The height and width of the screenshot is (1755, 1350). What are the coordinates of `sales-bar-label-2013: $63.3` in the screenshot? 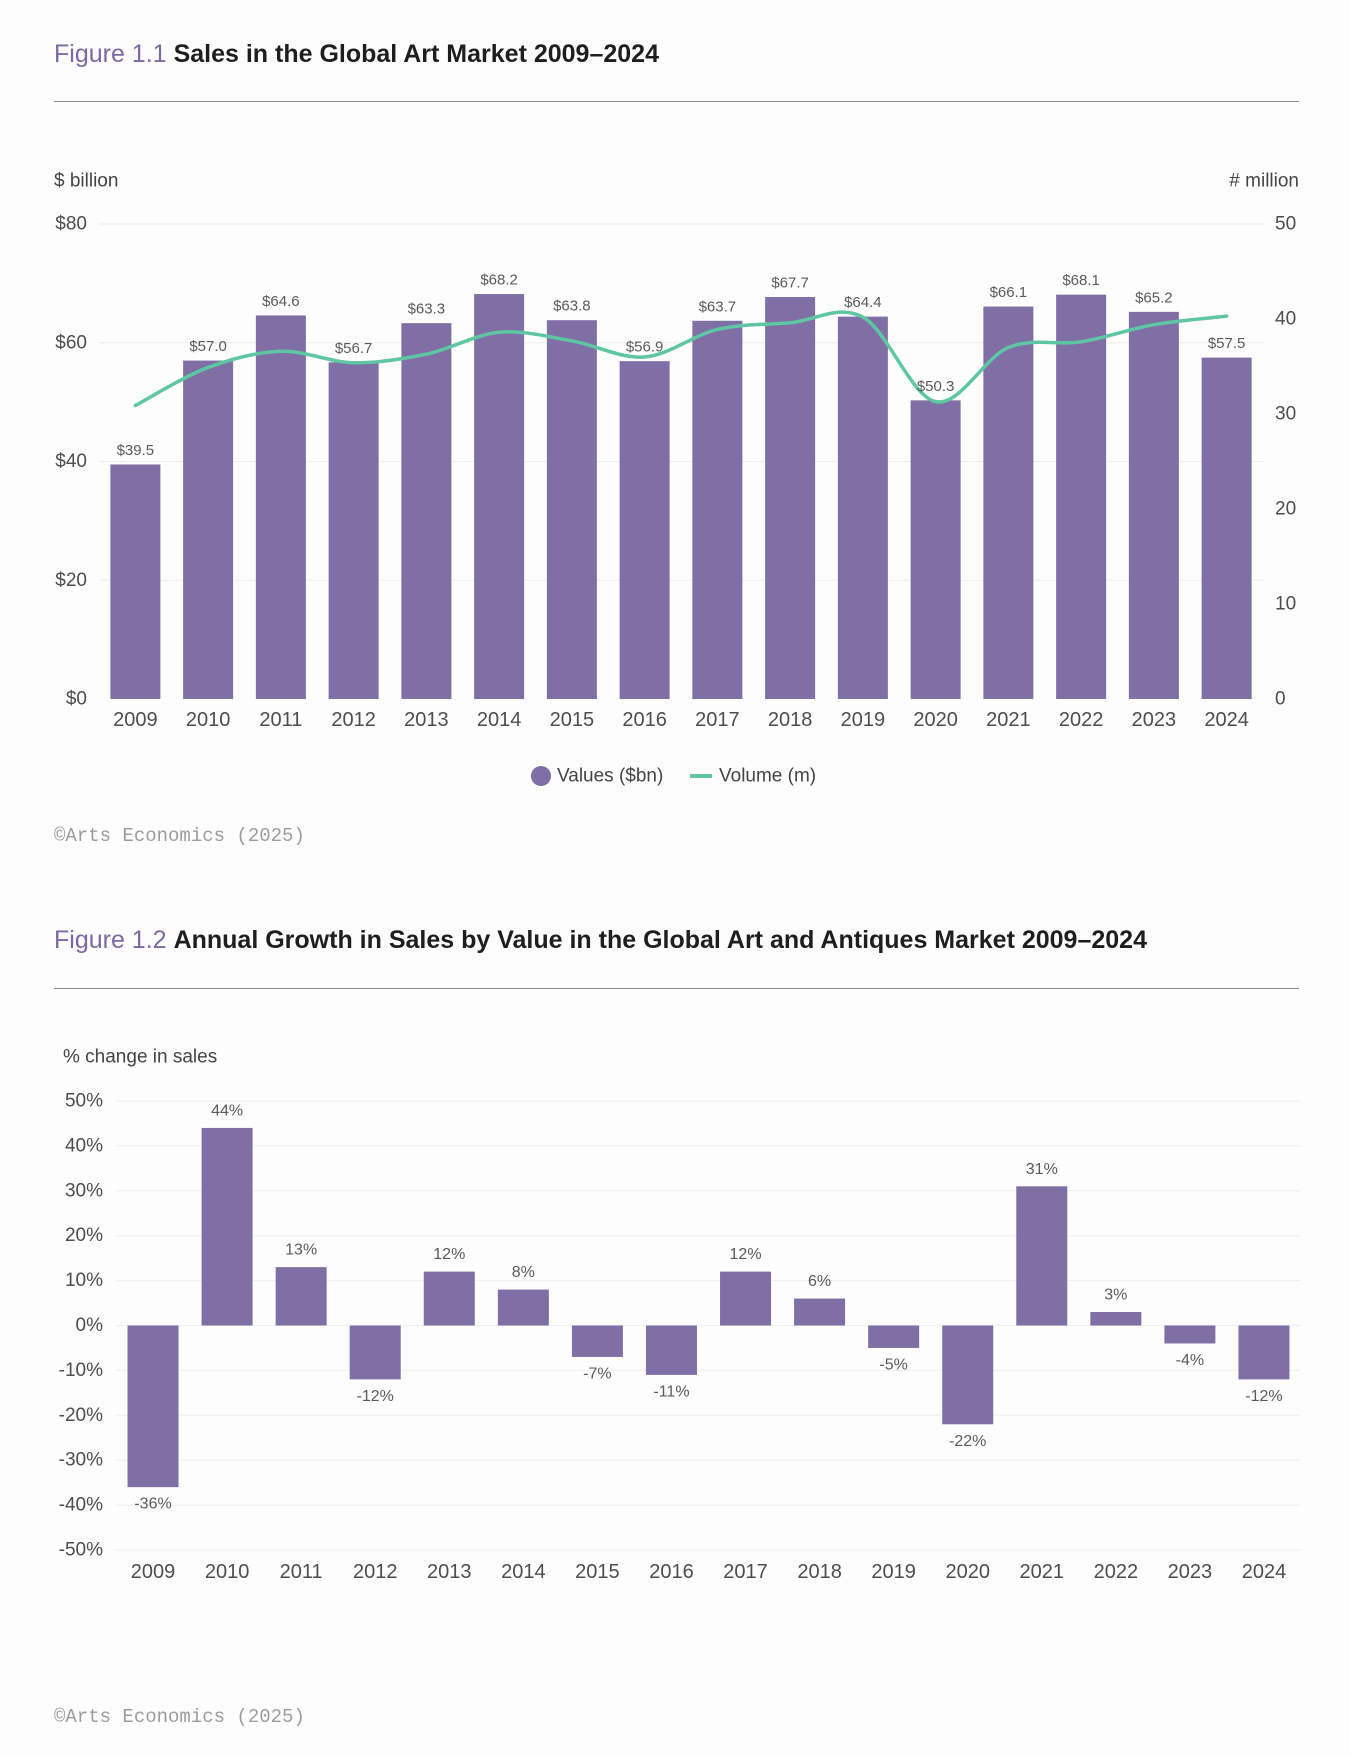 It's located at (427, 309).